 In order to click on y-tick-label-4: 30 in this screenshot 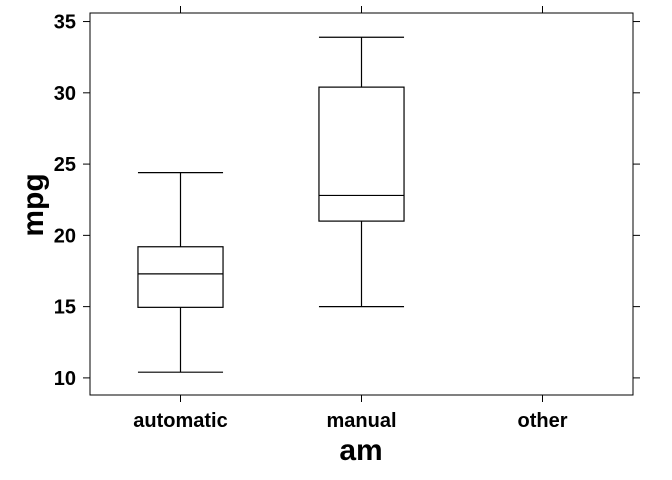, I will do `click(65, 94)`.